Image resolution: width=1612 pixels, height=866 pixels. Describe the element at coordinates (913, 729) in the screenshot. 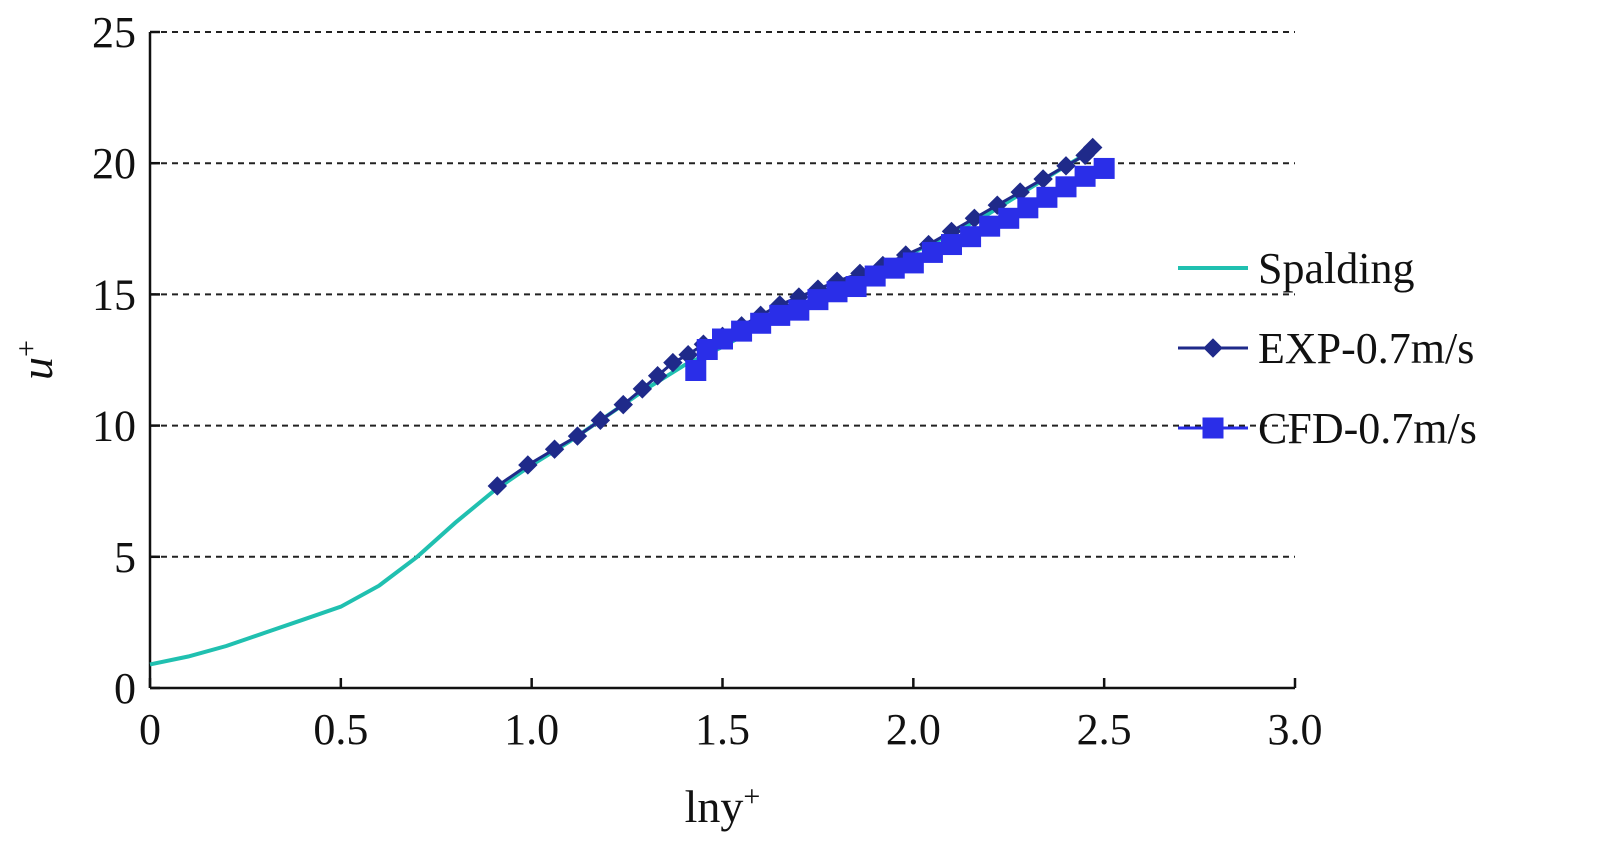

I see `x-tick-label: 2.0` at that location.